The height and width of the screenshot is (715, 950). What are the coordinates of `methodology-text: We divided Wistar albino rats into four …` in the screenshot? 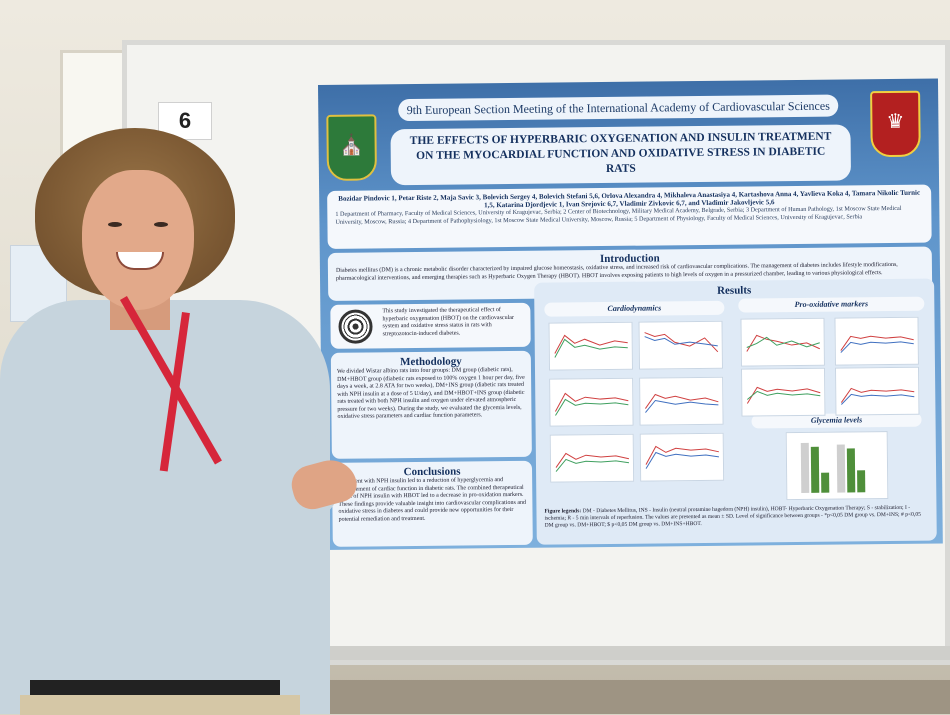 It's located at (430, 393).